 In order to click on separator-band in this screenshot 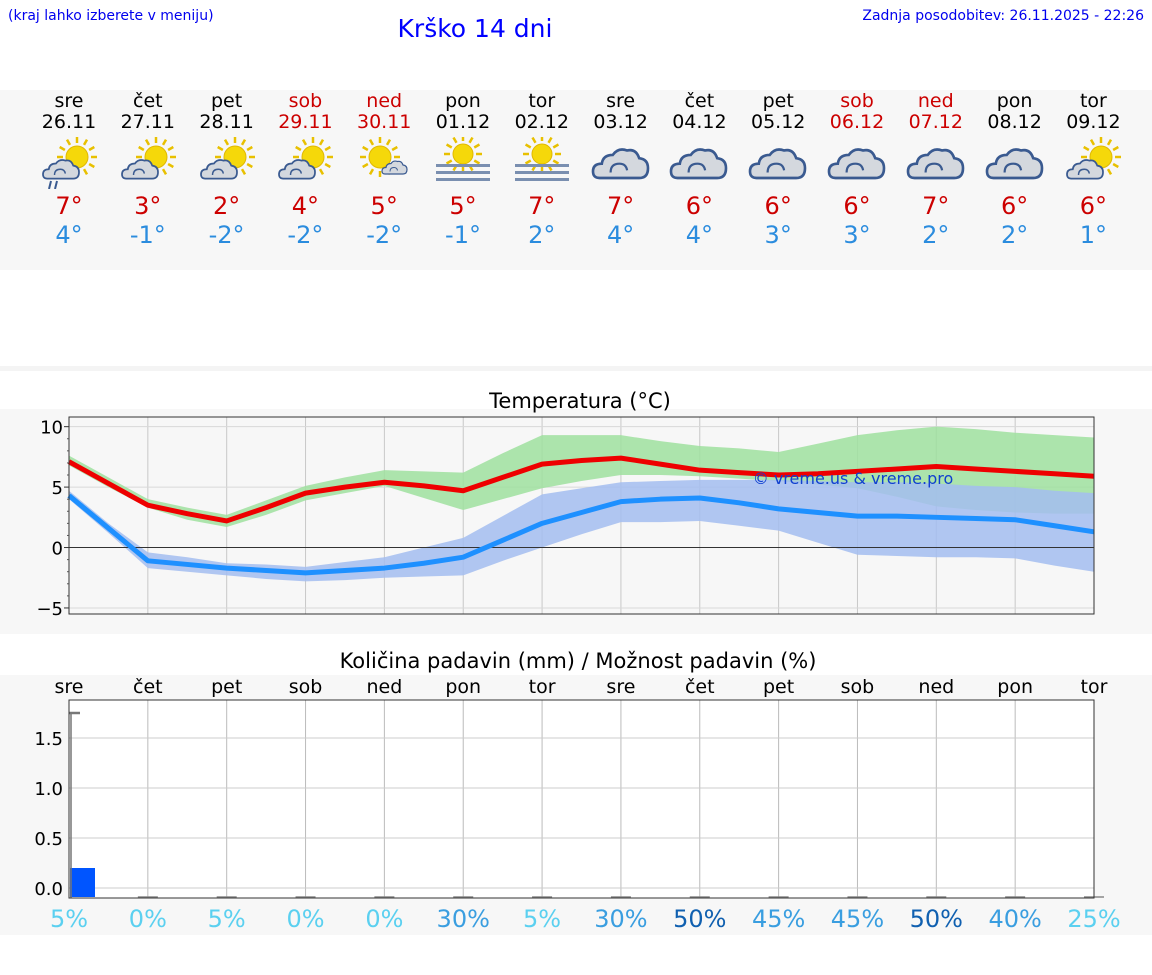, I will do `click(576, 368)`.